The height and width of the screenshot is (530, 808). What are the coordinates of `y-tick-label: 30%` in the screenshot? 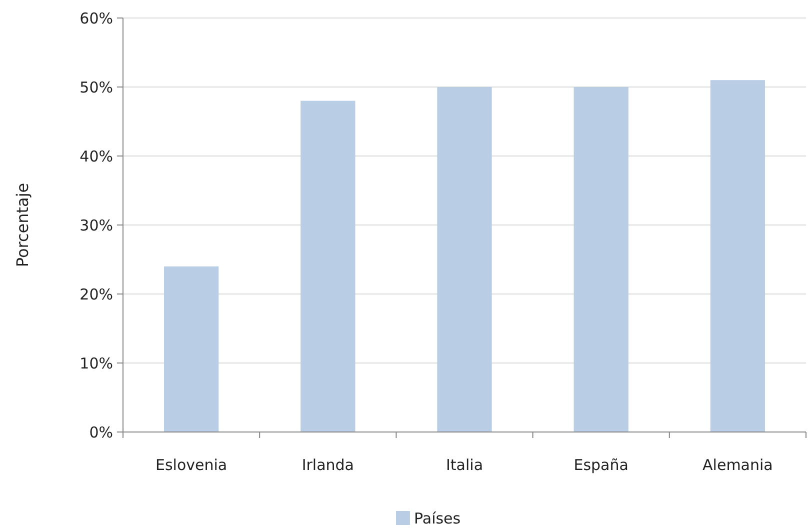 It's located at (96, 225).